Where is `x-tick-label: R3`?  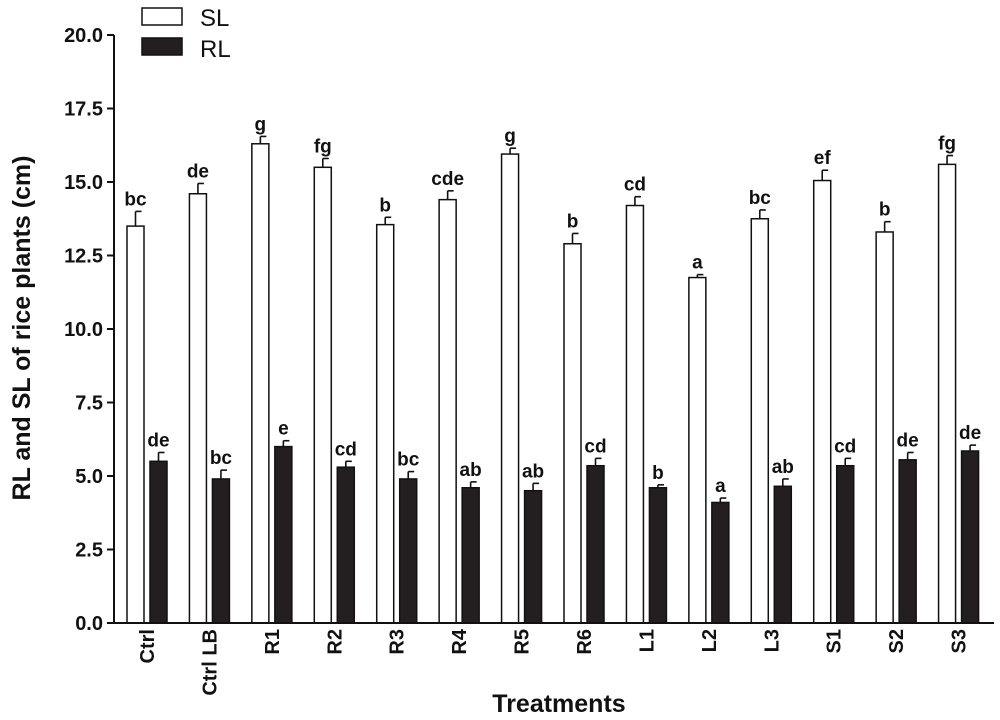
x-tick-label: R3 is located at coordinates (398, 642).